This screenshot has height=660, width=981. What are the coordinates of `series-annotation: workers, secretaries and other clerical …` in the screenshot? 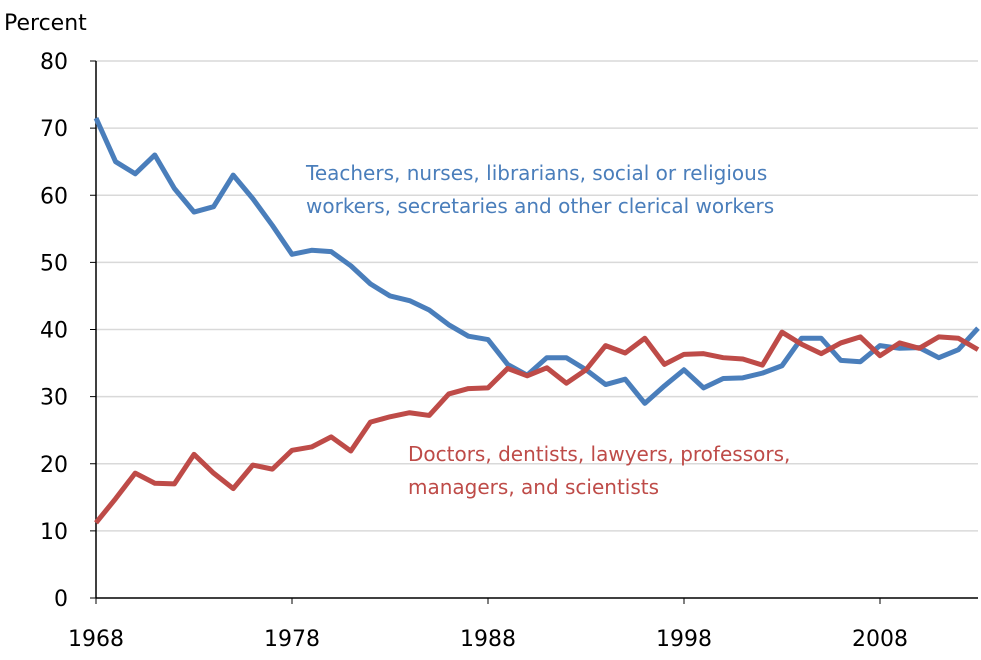 It's located at (540, 206).